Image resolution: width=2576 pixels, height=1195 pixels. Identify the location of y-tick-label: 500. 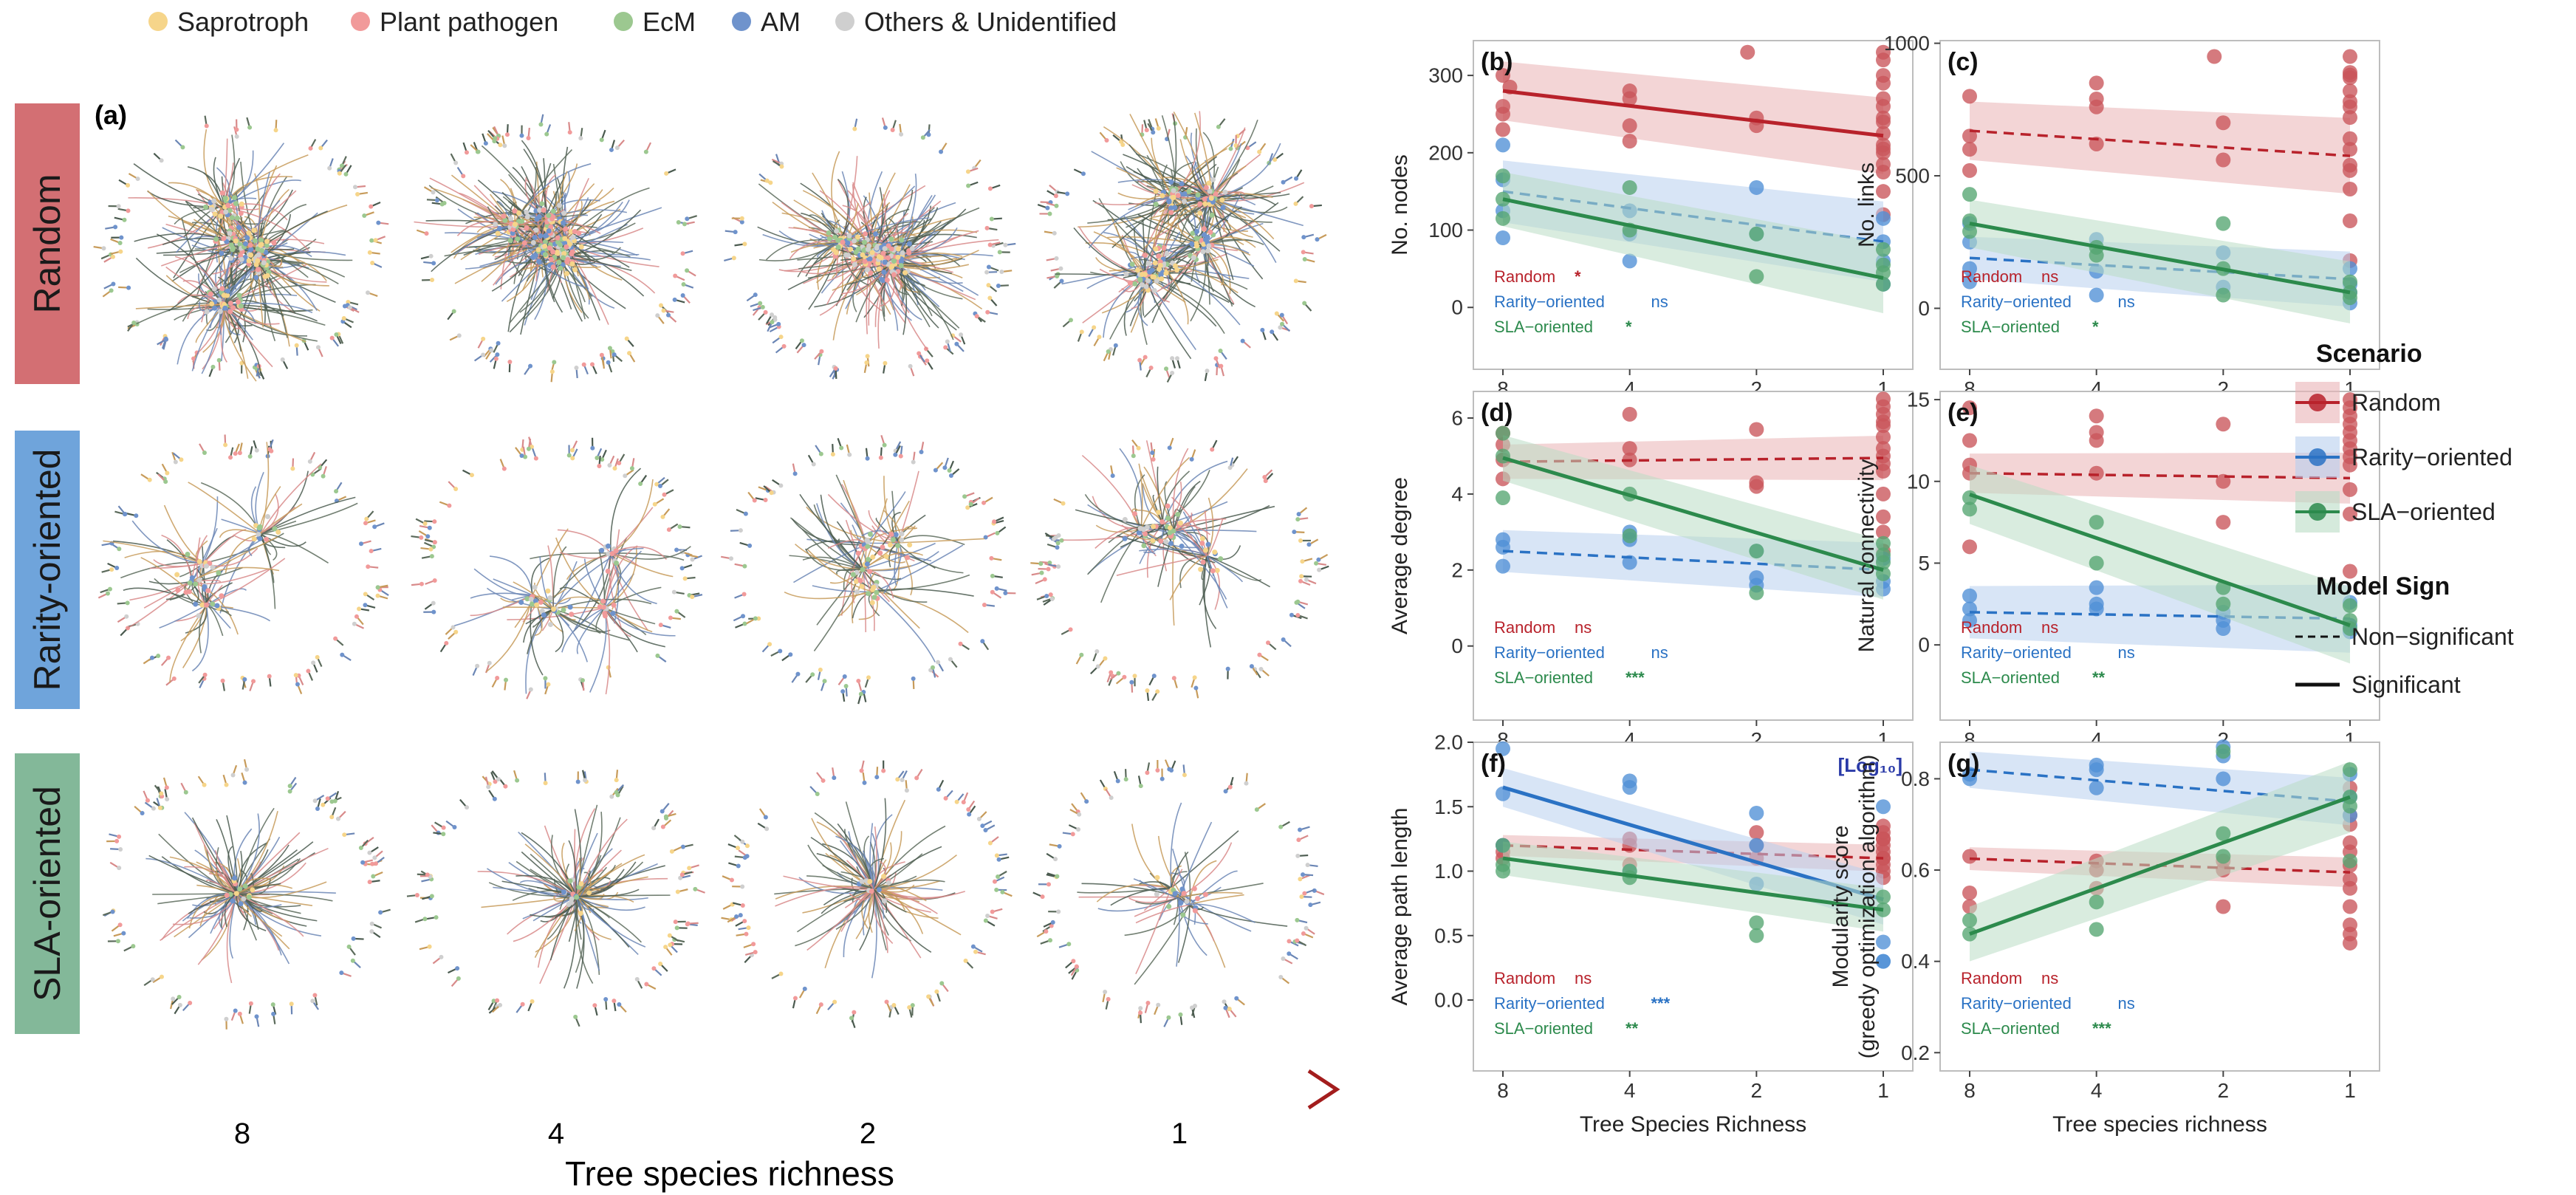
(1912, 176).